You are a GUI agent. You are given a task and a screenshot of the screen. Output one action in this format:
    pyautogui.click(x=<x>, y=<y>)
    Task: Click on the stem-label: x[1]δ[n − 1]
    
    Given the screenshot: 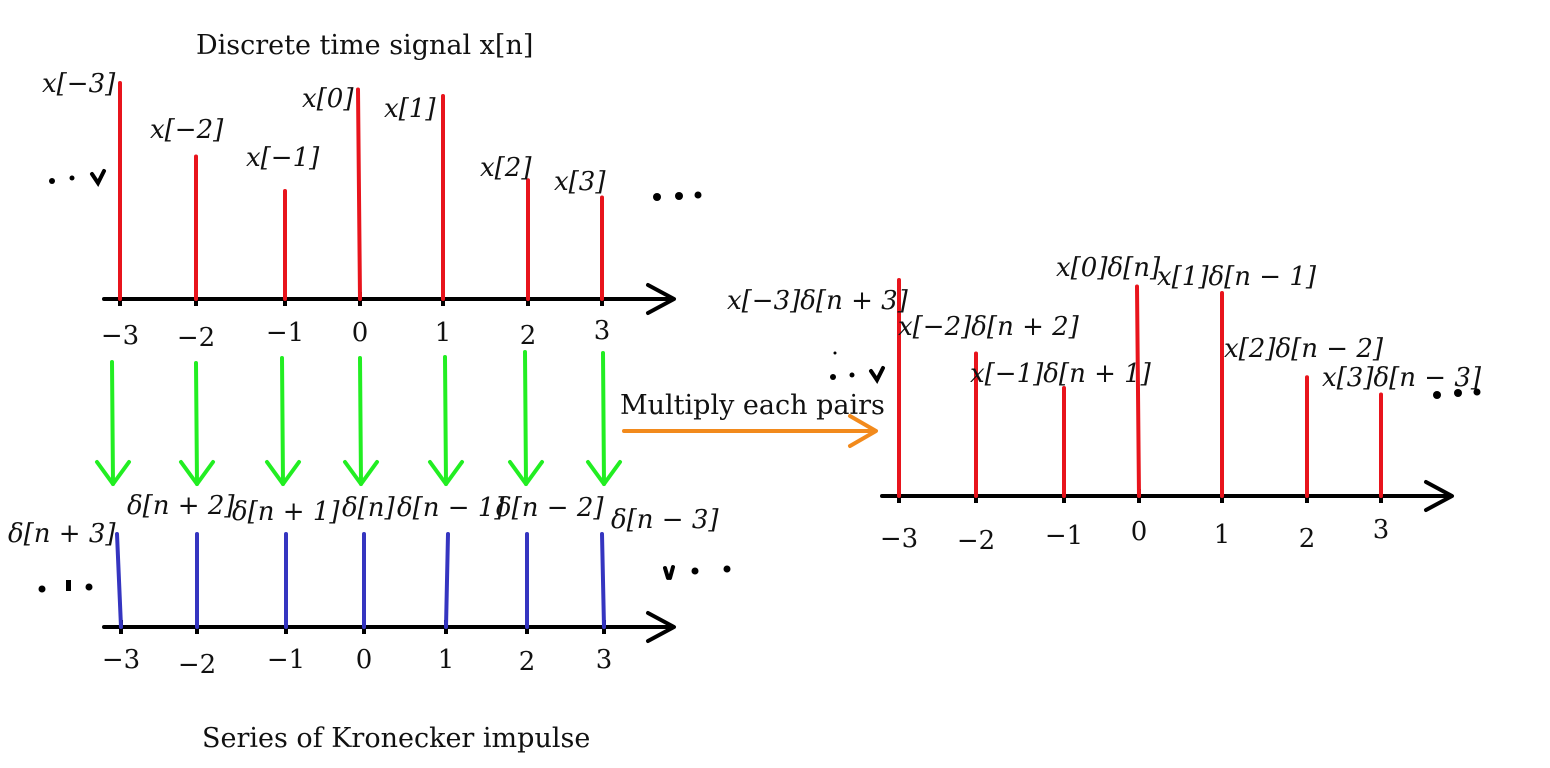 What is the action you would take?
    pyautogui.click(x=1237, y=277)
    